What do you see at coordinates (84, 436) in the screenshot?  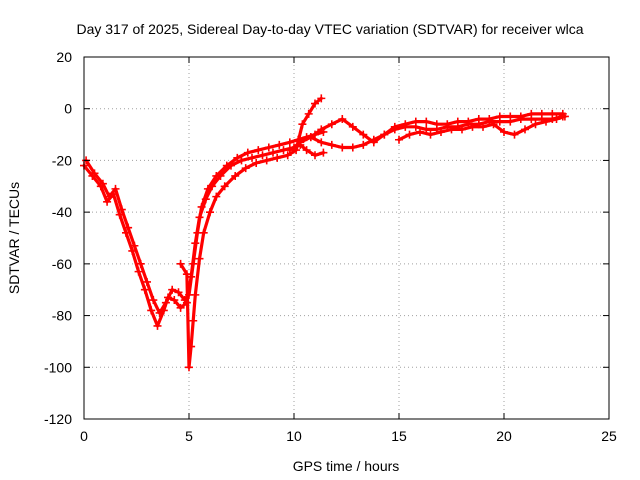 I see `x-tick-label: 0` at bounding box center [84, 436].